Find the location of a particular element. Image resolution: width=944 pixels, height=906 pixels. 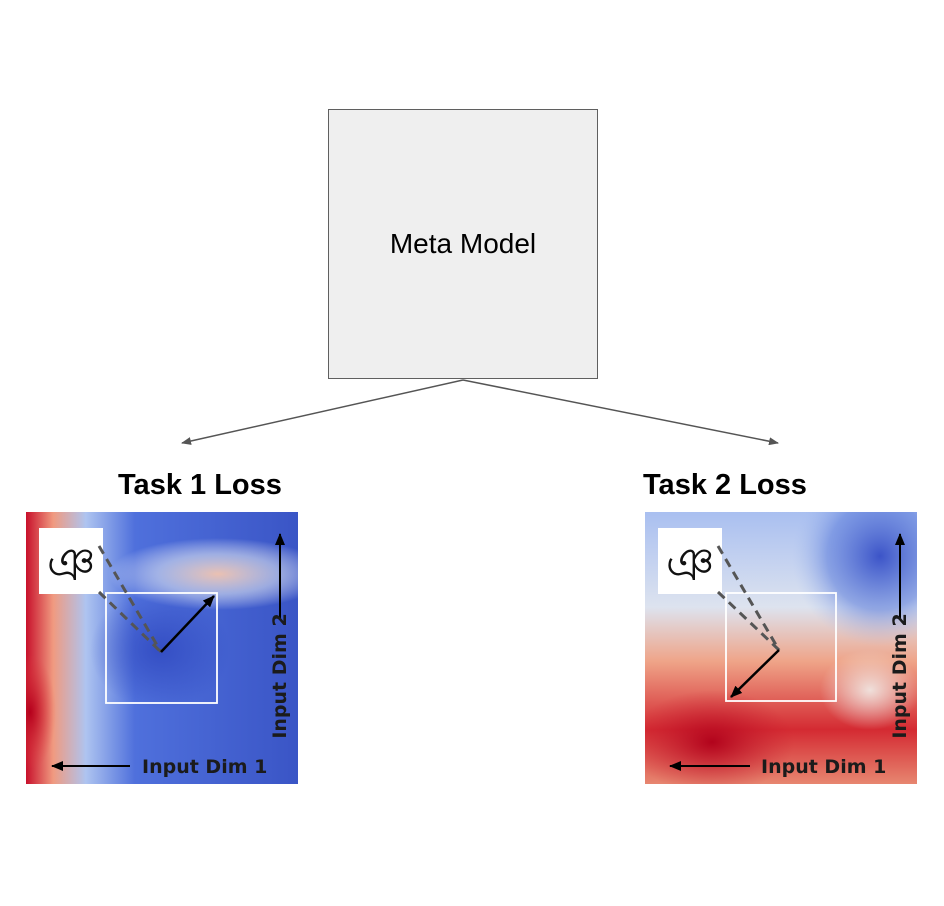

meta-model-label: Meta Model is located at coordinates (463, 243).